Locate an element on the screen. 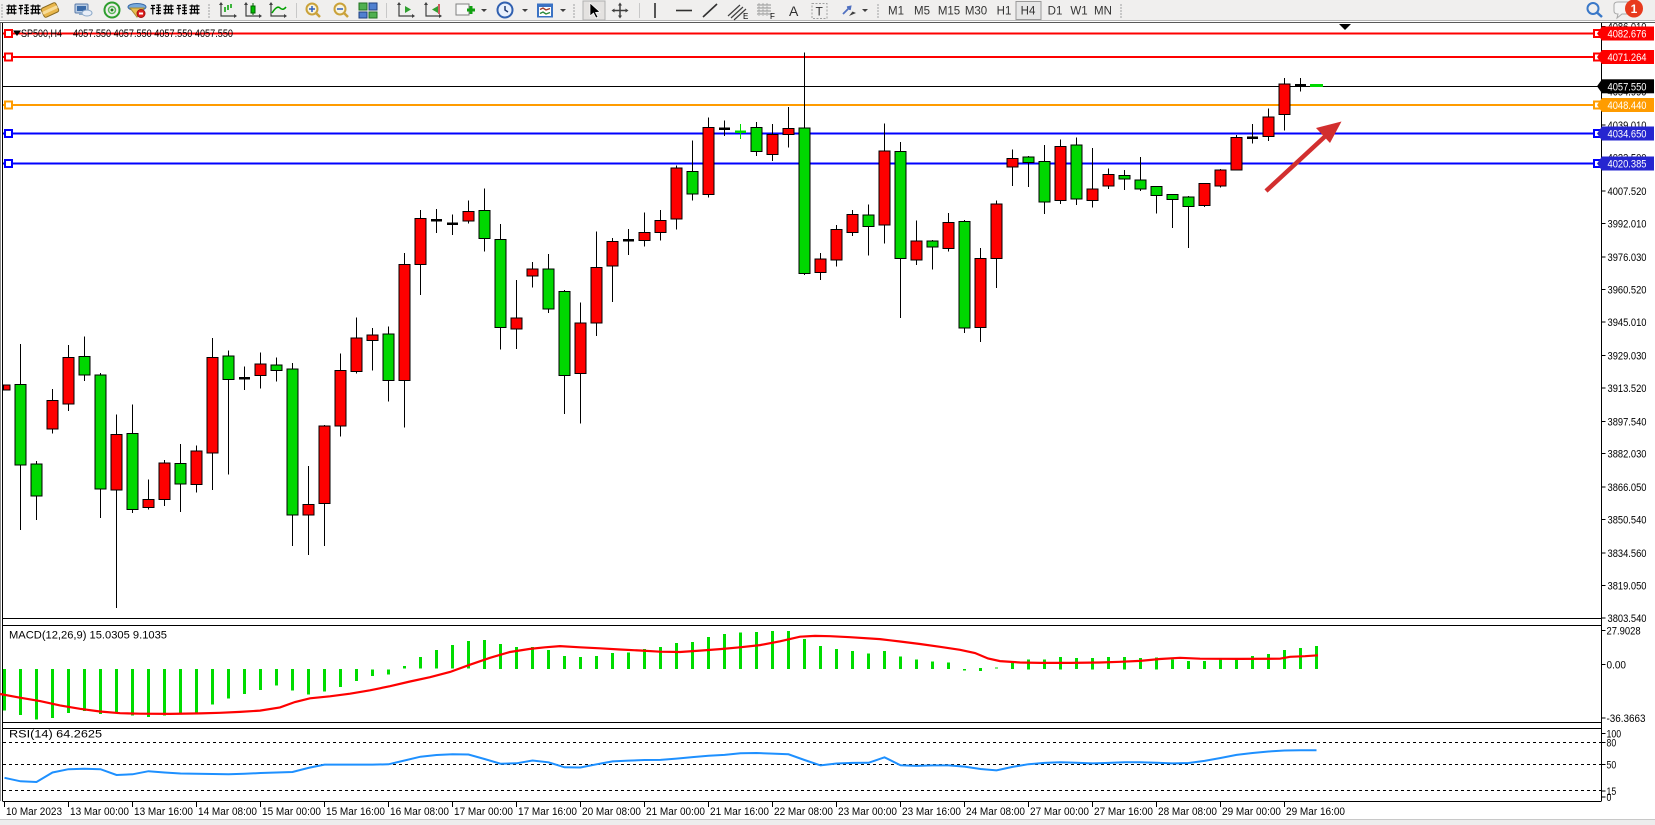 The height and width of the screenshot is (825, 1655). svg-text: 4048.440 is located at coordinates (1627, 106).